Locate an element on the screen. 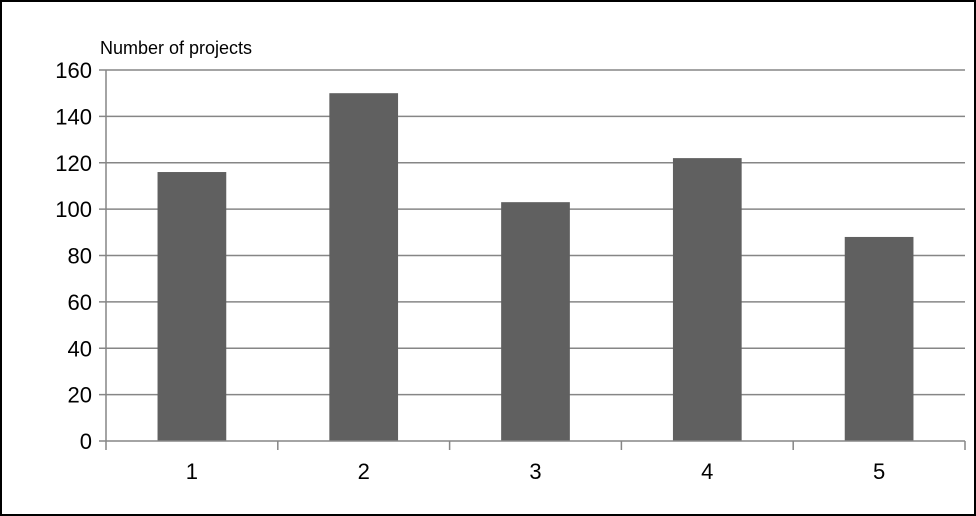 This screenshot has height=516, width=976. y-axis-title: Number of projects is located at coordinates (176, 48).